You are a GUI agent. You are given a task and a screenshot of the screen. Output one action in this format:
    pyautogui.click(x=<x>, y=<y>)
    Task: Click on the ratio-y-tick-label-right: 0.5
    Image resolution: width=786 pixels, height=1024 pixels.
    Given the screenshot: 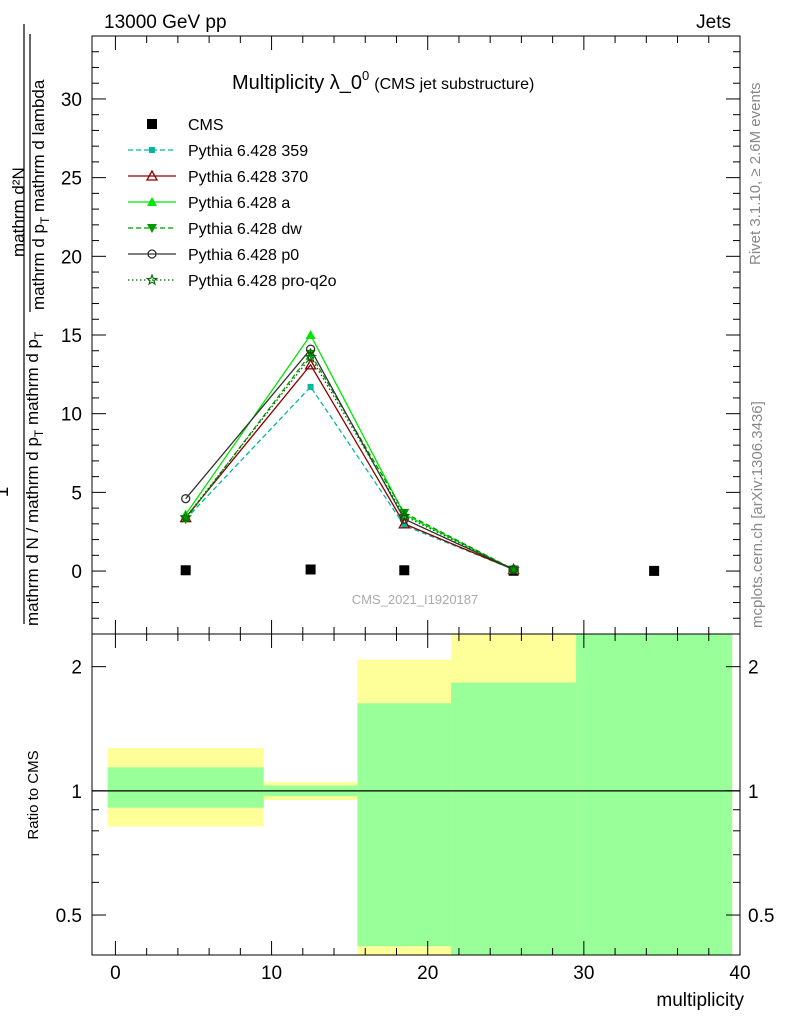 What is the action you would take?
    pyautogui.click(x=761, y=916)
    